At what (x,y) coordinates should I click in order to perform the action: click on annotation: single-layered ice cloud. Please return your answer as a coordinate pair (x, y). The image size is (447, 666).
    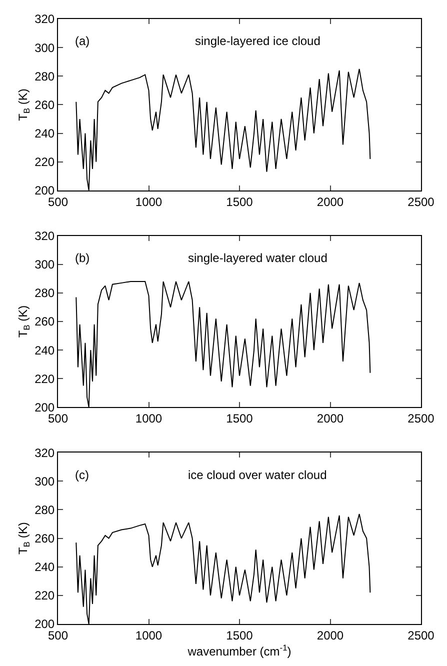
    Looking at the image, I should click on (257, 41).